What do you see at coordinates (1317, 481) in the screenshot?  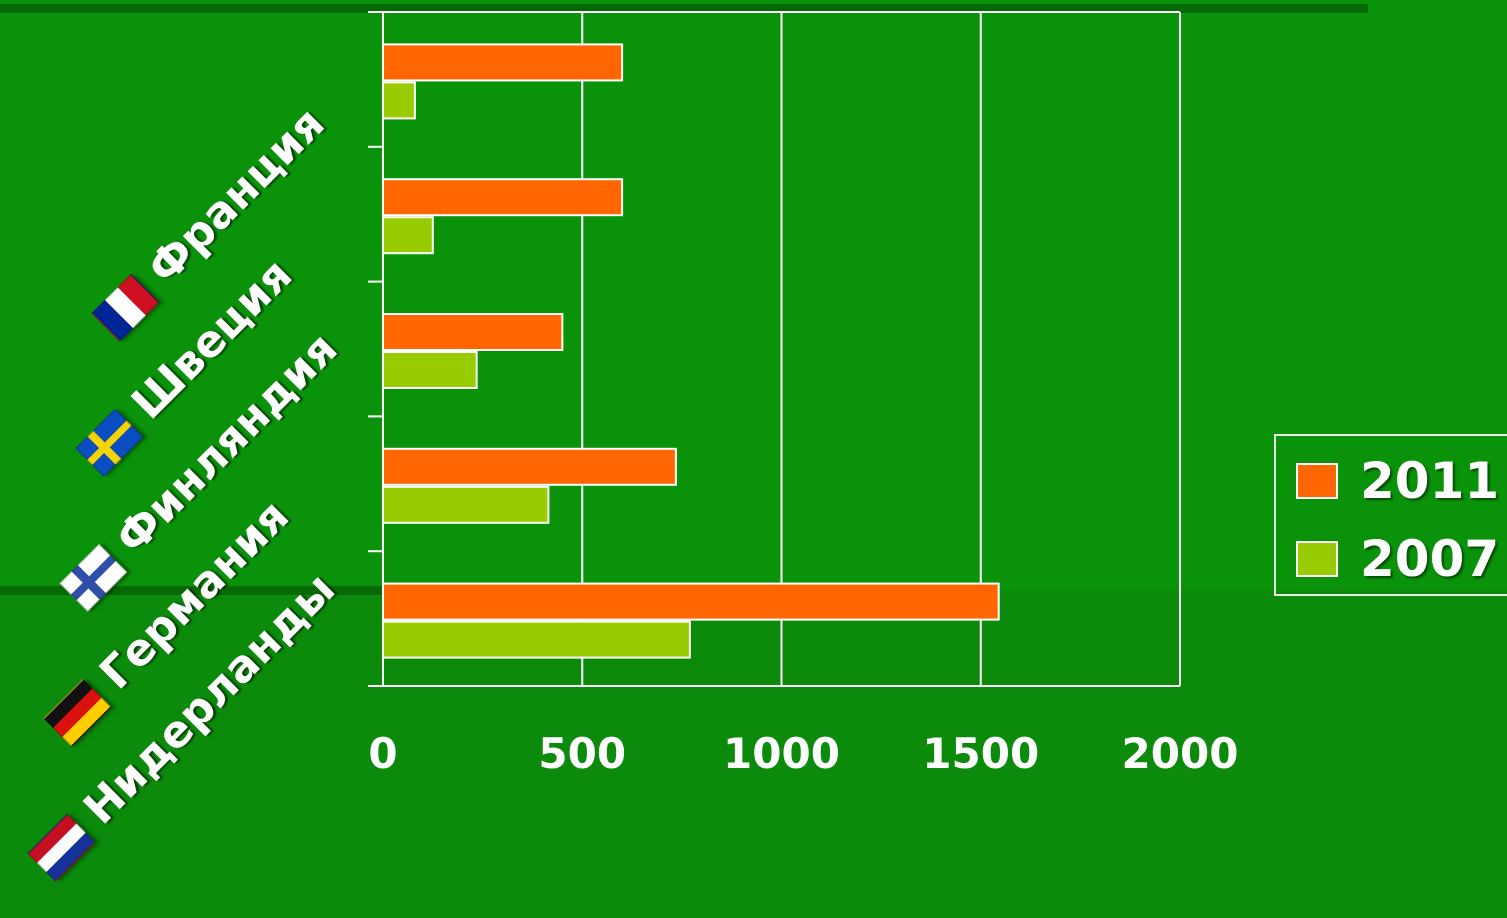 I see `legend-swatch-2011` at bounding box center [1317, 481].